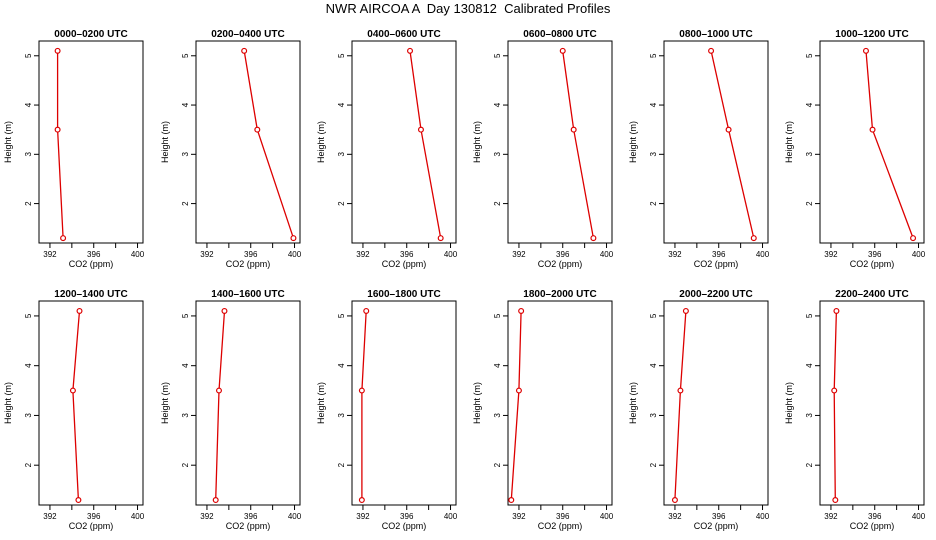  Describe the element at coordinates (593, 238) in the screenshot. I see `panel-4-data-point` at that location.